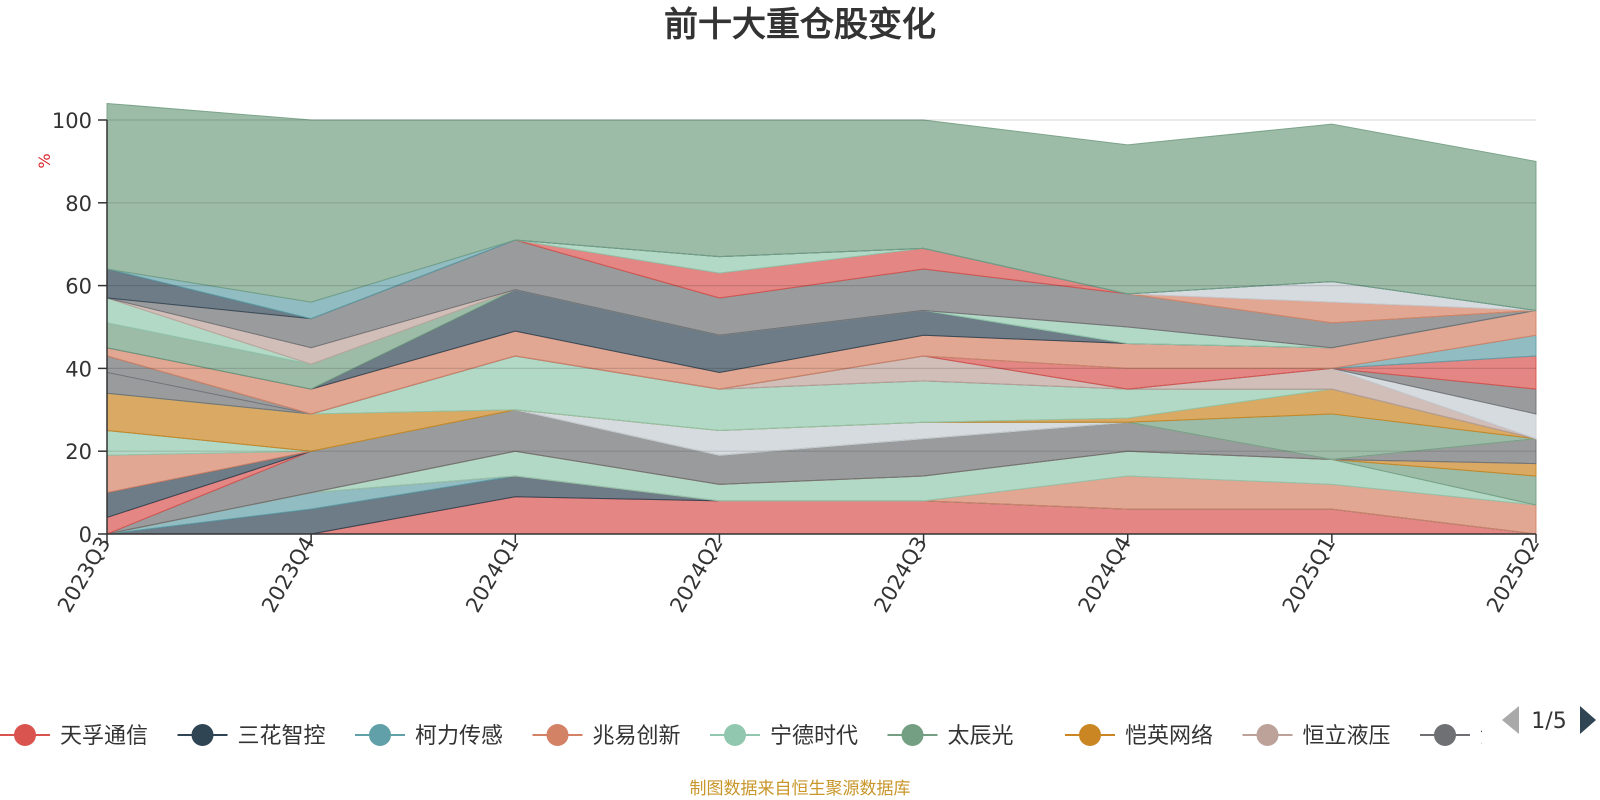 This screenshot has height=800, width=1600. Describe the element at coordinates (696, 575) in the screenshot. I see `x-tick-label-2024Q2: 2024Q2` at that location.